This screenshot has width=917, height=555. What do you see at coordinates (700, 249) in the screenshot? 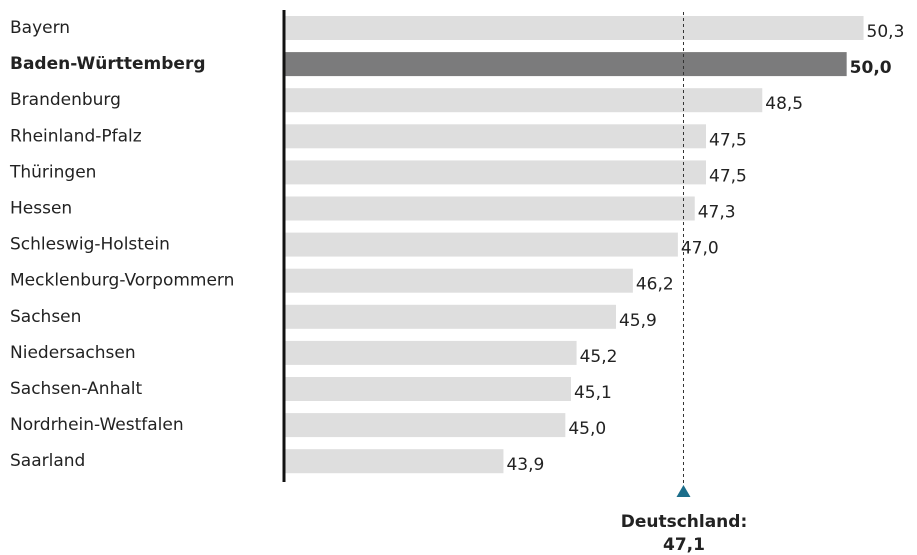
I see `value-label: 47,0` at bounding box center [700, 249].